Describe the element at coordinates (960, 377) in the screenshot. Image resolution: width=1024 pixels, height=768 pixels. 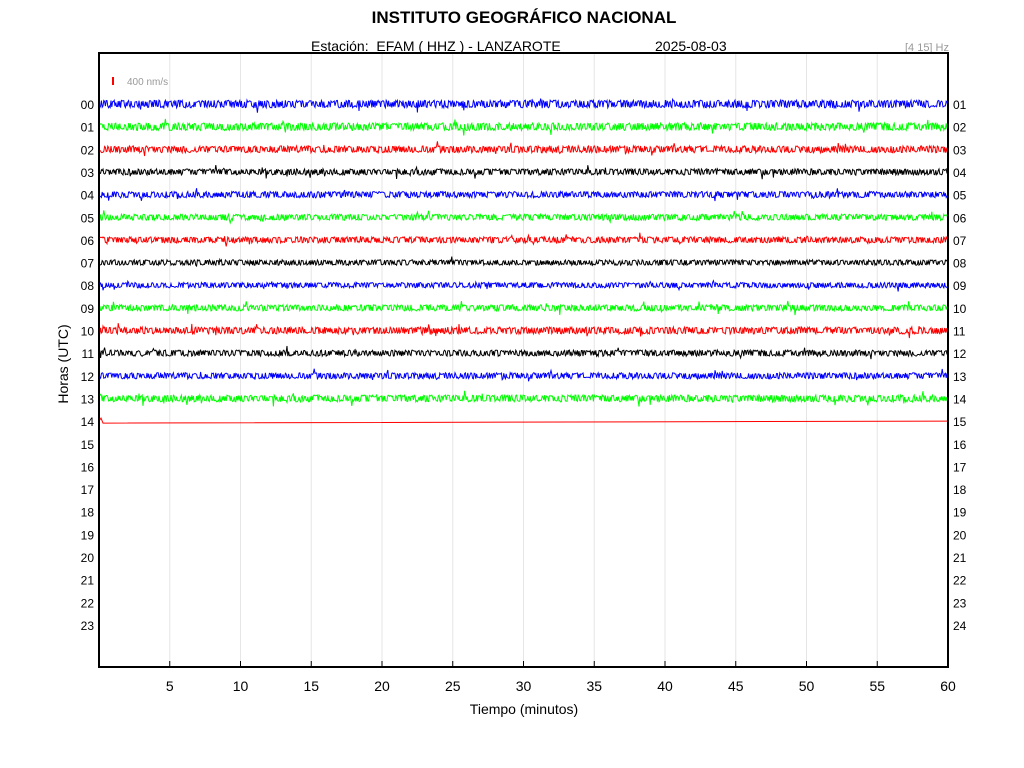
I see `y-tick-right-label: 13` at that location.